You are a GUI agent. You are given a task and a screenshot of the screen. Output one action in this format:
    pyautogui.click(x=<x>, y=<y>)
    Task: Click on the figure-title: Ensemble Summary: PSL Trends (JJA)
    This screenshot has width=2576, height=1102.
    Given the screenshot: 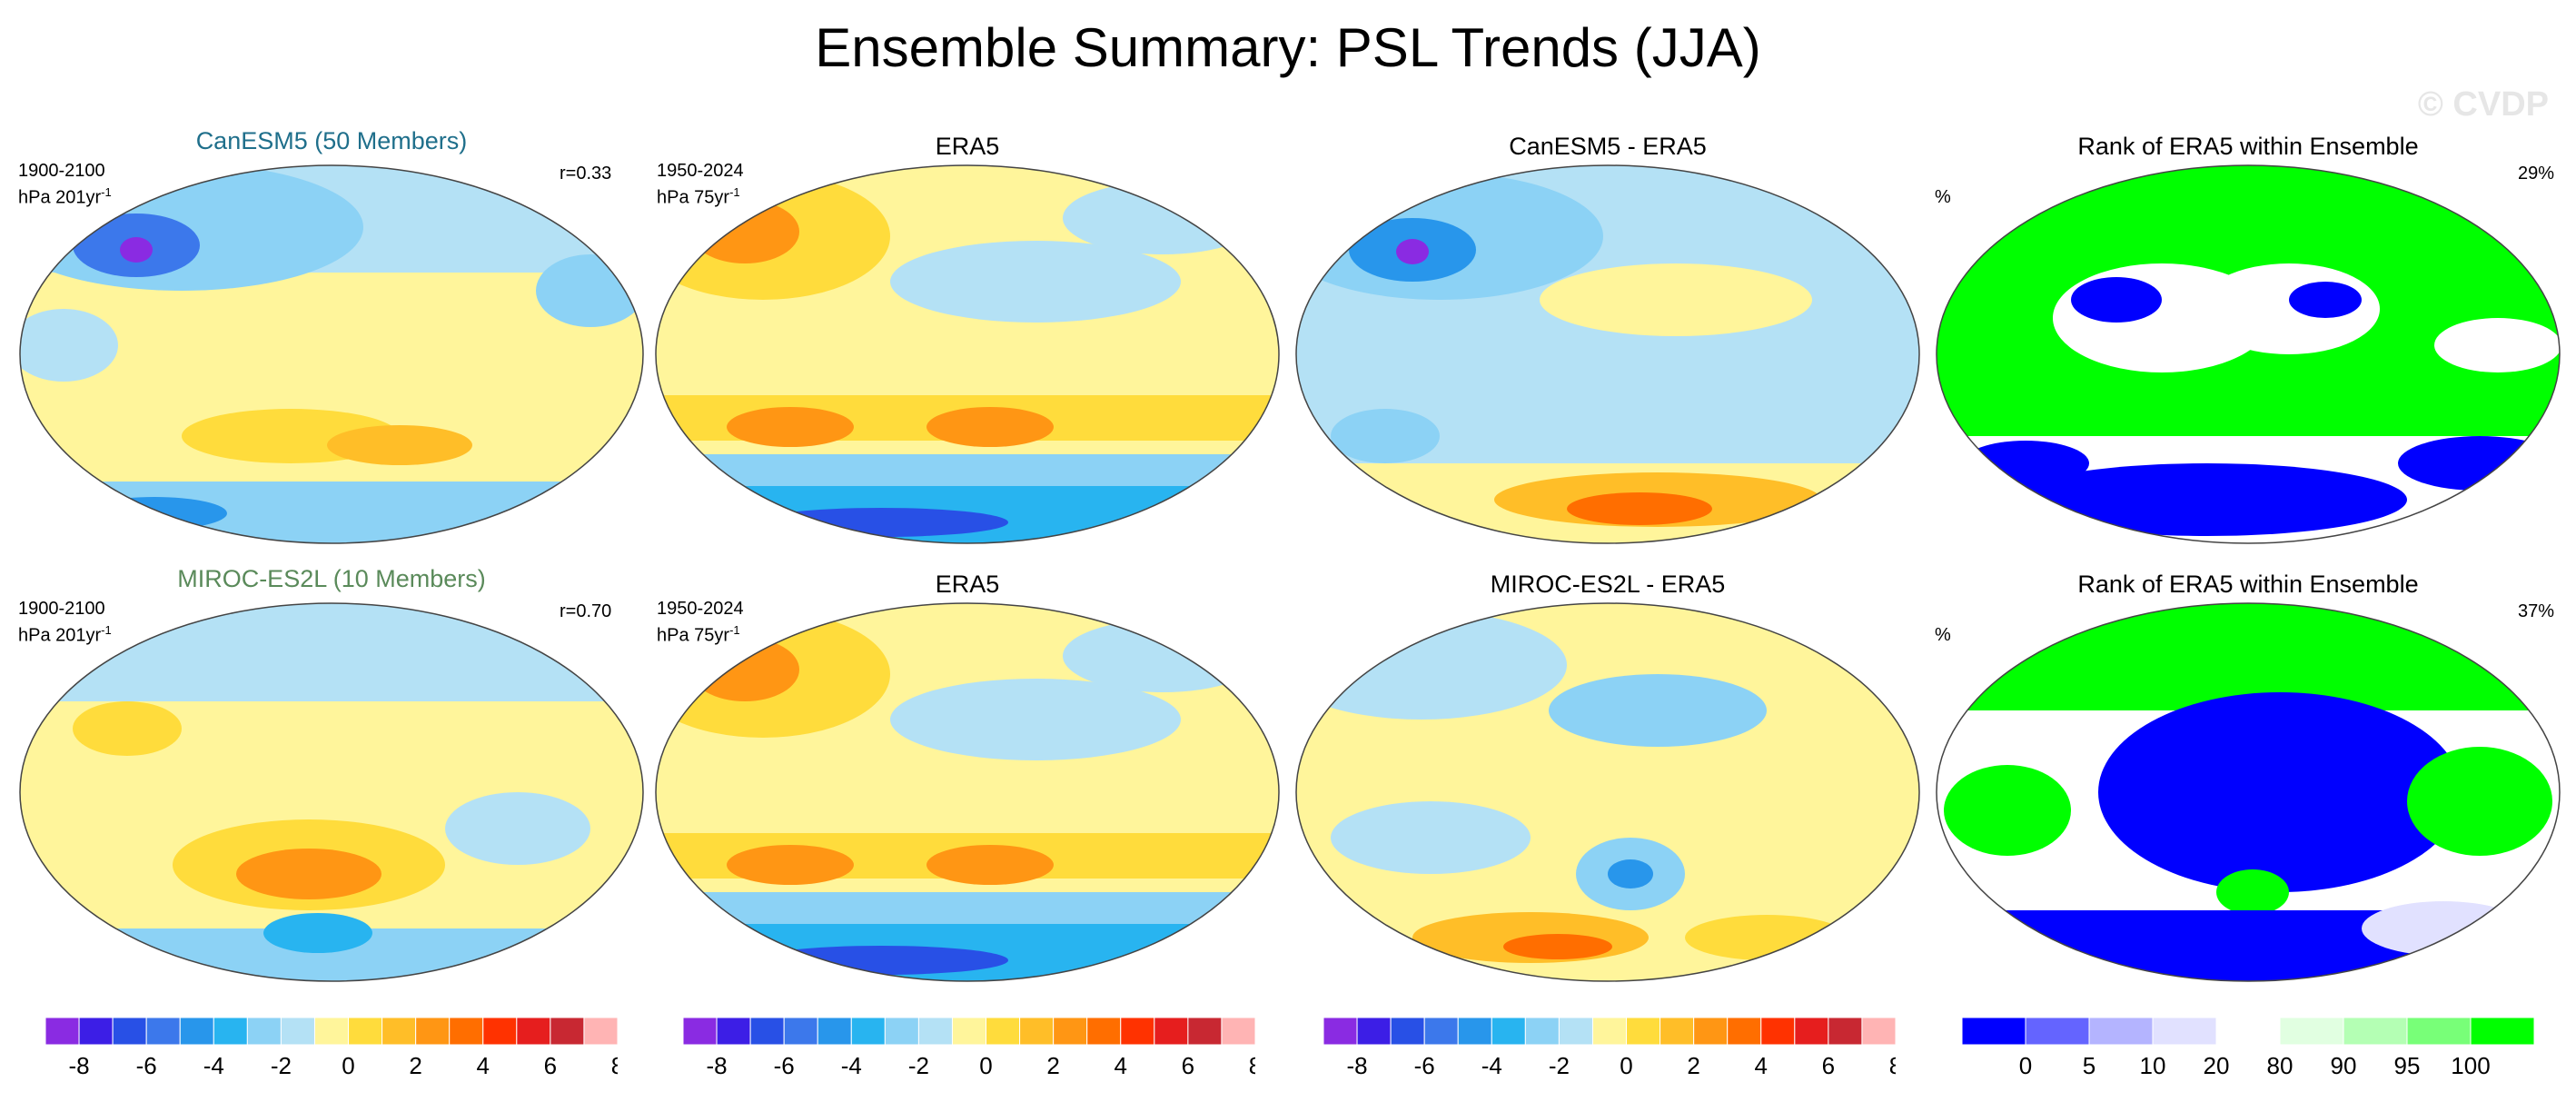 What is the action you would take?
    pyautogui.click(x=1288, y=47)
    